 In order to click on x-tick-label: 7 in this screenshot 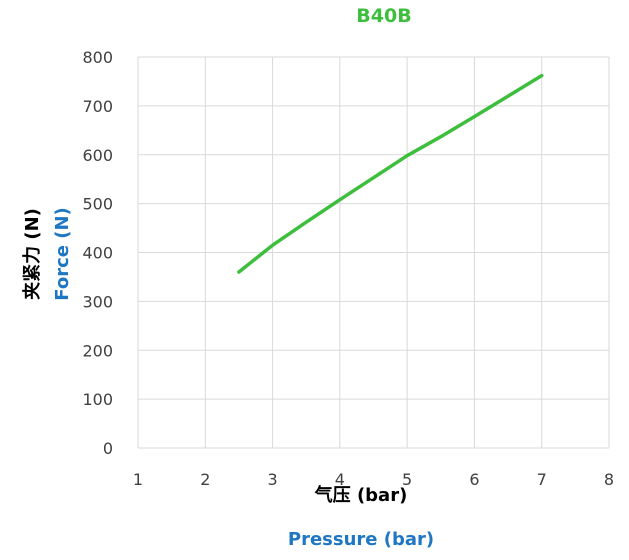, I will do `click(542, 479)`.